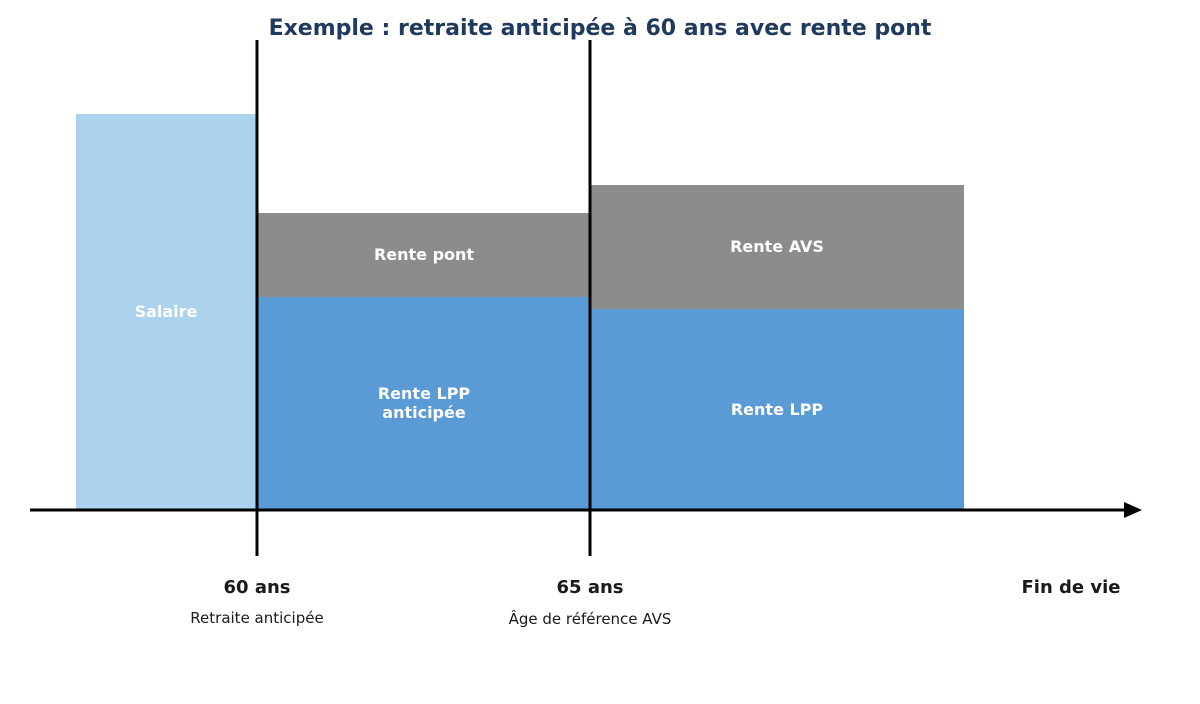 This screenshot has width=1200, height=704. I want to click on salary-label: Salaire, so click(166, 311).